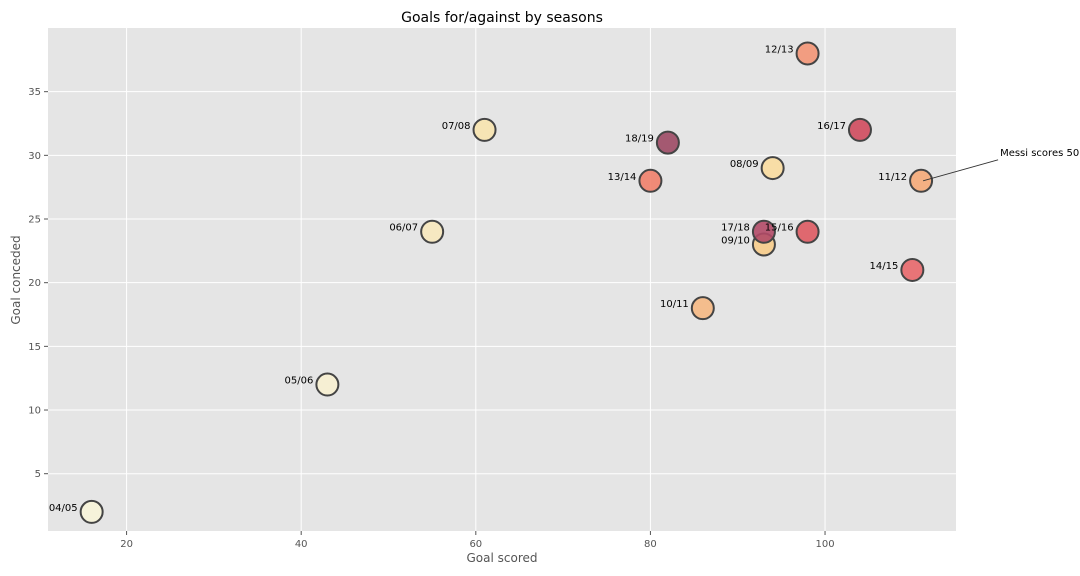 Image resolution: width=1080 pixels, height=576 pixels. What do you see at coordinates (744, 164) in the screenshot?
I see `point-label: 08/09` at bounding box center [744, 164].